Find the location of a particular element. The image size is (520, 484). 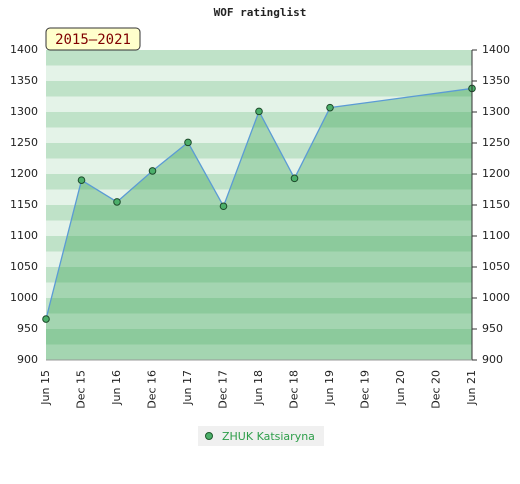

legend is located at coordinates (261, 436).